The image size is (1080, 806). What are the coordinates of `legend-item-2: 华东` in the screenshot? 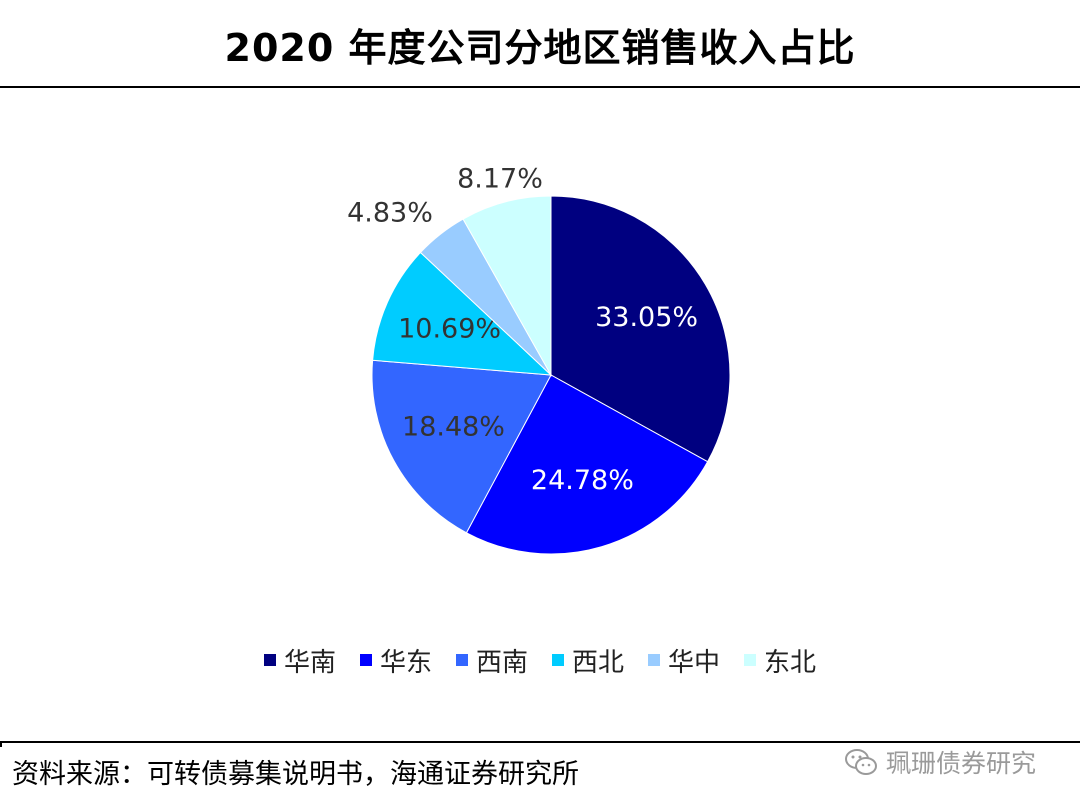 It's located at (395, 660).